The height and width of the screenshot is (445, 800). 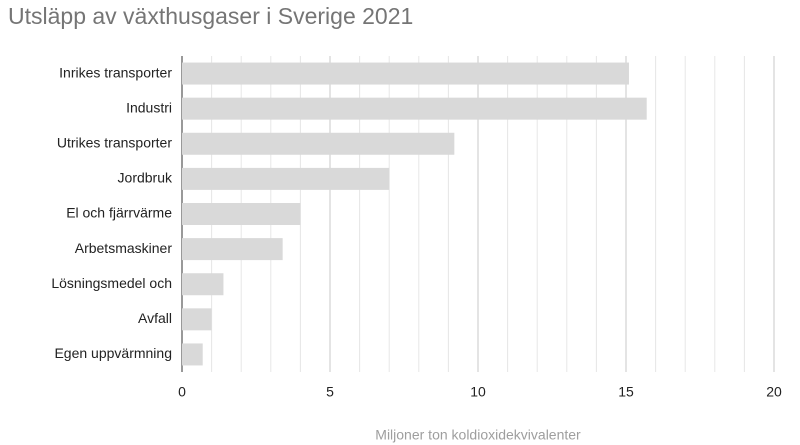 What do you see at coordinates (119, 213) in the screenshot?
I see `y-tick-label: El och fjärrvärme` at bounding box center [119, 213].